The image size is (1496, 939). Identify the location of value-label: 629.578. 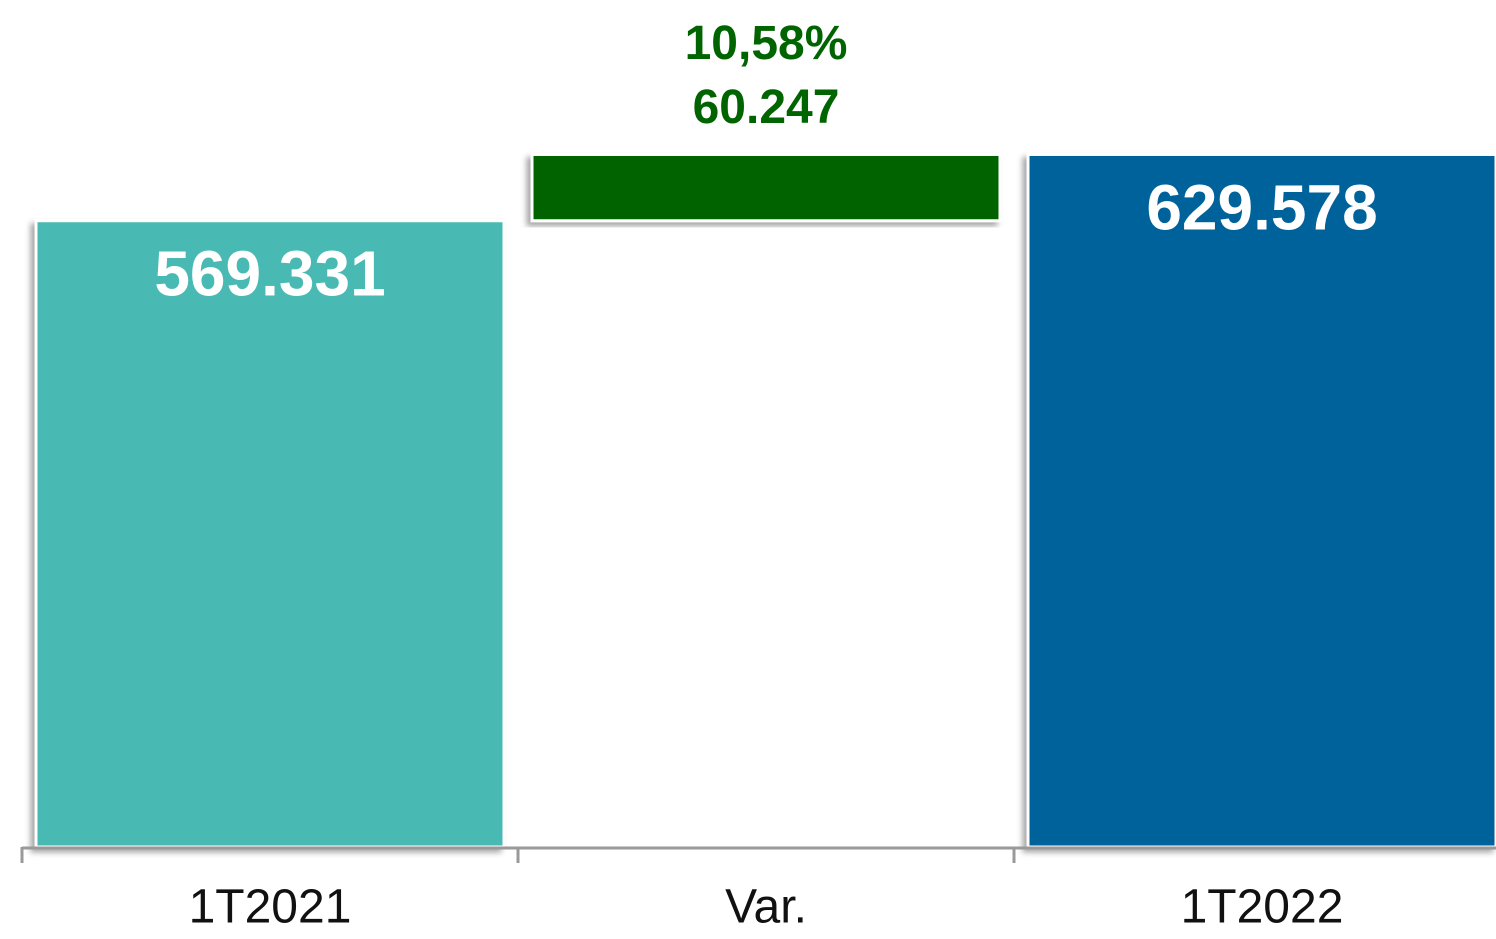
(1261, 207).